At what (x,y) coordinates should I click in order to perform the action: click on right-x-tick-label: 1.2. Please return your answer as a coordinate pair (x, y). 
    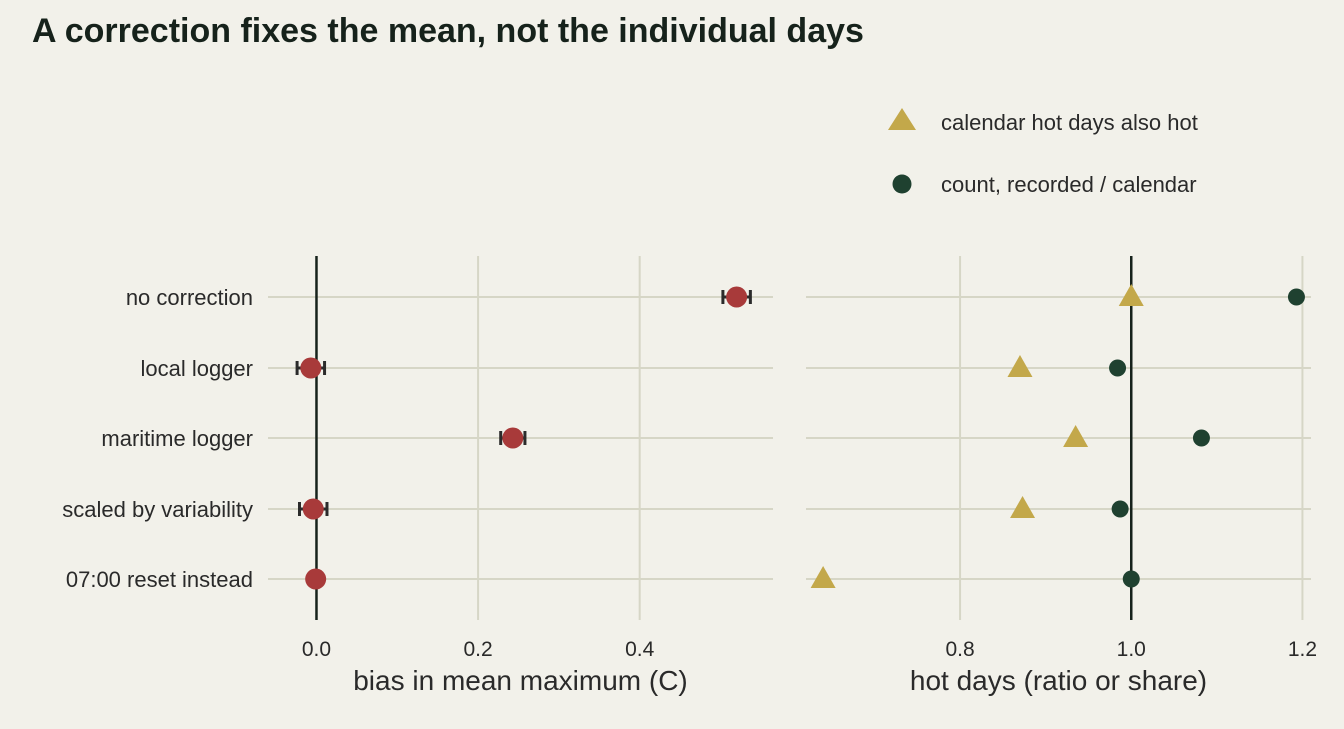
    Looking at the image, I should click on (1302, 649).